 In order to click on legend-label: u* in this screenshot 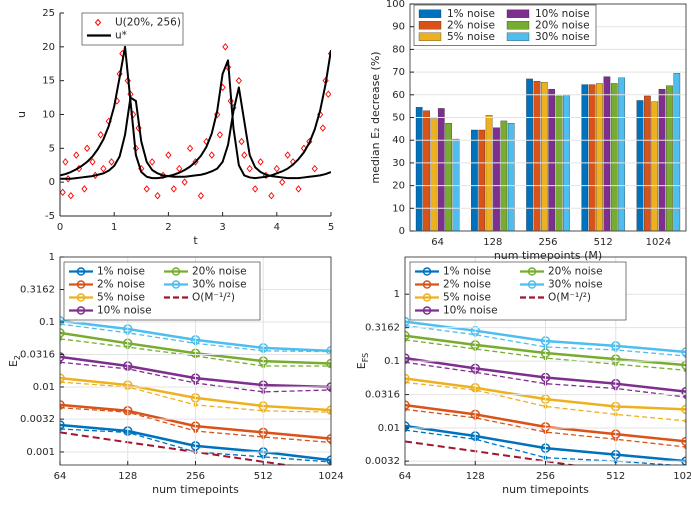, I will do `click(121, 36)`.